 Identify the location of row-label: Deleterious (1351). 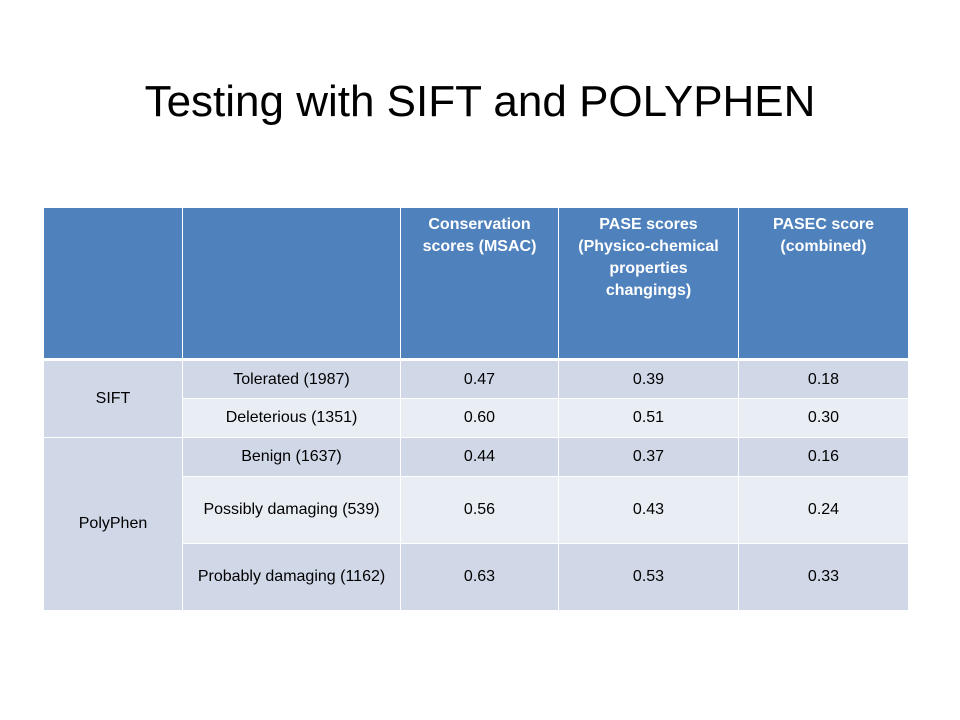
(291, 418).